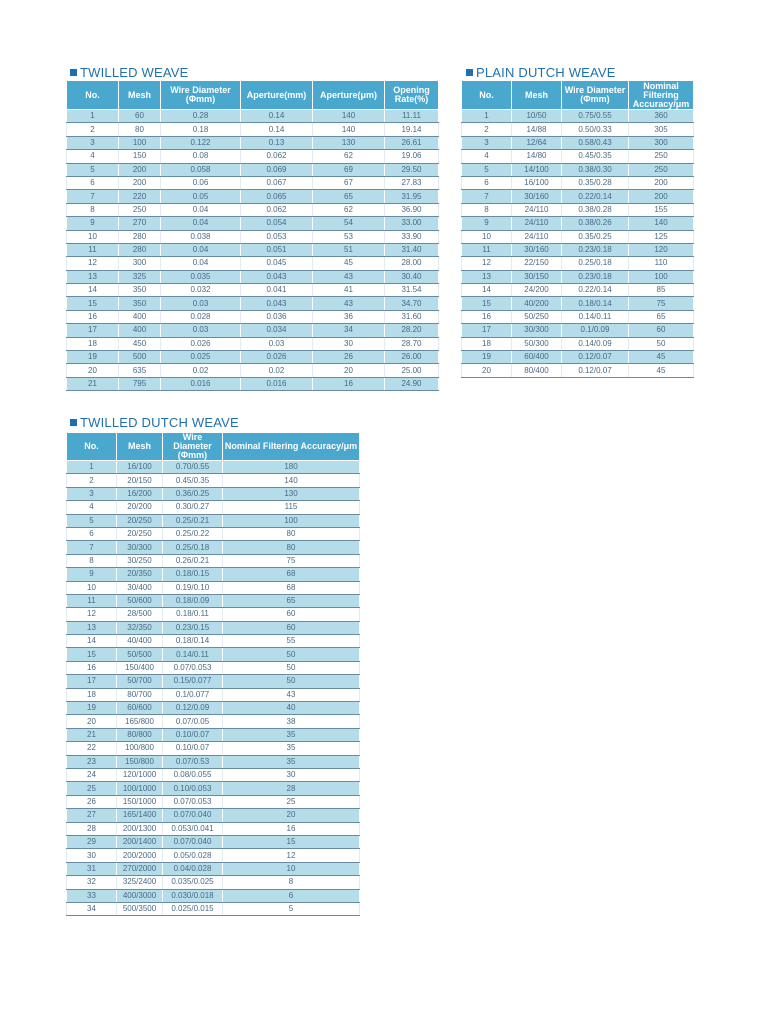 The height and width of the screenshot is (1024, 768). I want to click on table-cell: 30/150, so click(536, 277).